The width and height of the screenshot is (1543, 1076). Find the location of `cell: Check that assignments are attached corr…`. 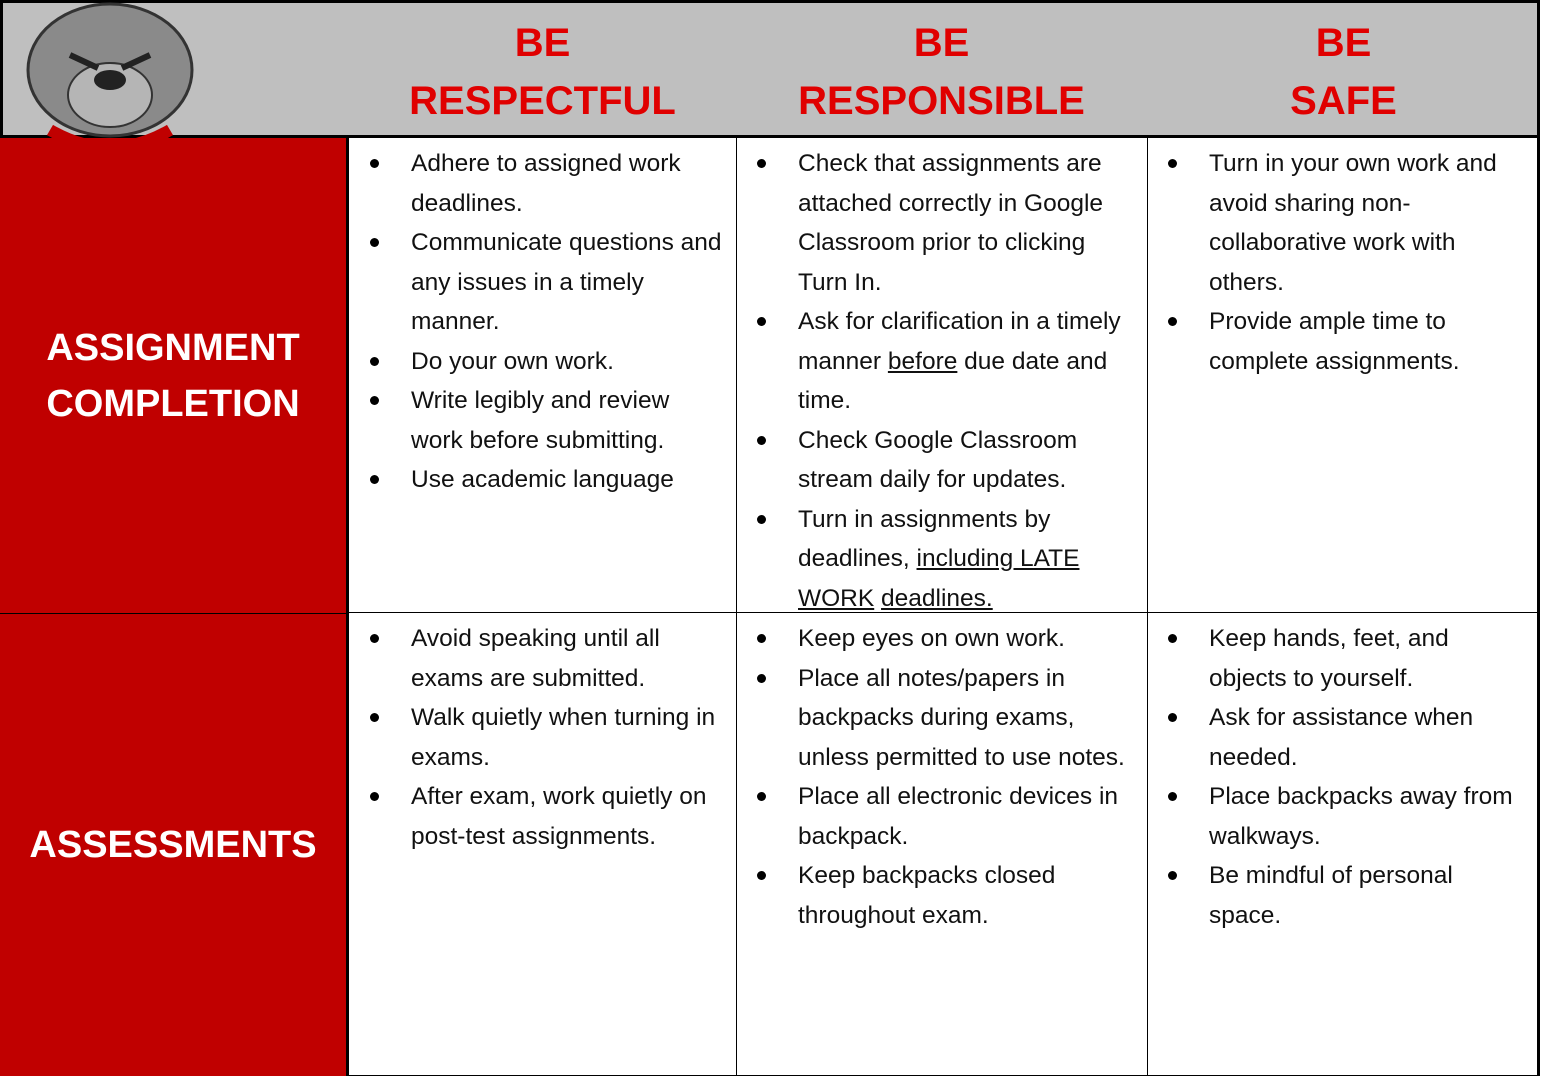

cell: Check that assignments are attached corr… is located at coordinates (942, 375).